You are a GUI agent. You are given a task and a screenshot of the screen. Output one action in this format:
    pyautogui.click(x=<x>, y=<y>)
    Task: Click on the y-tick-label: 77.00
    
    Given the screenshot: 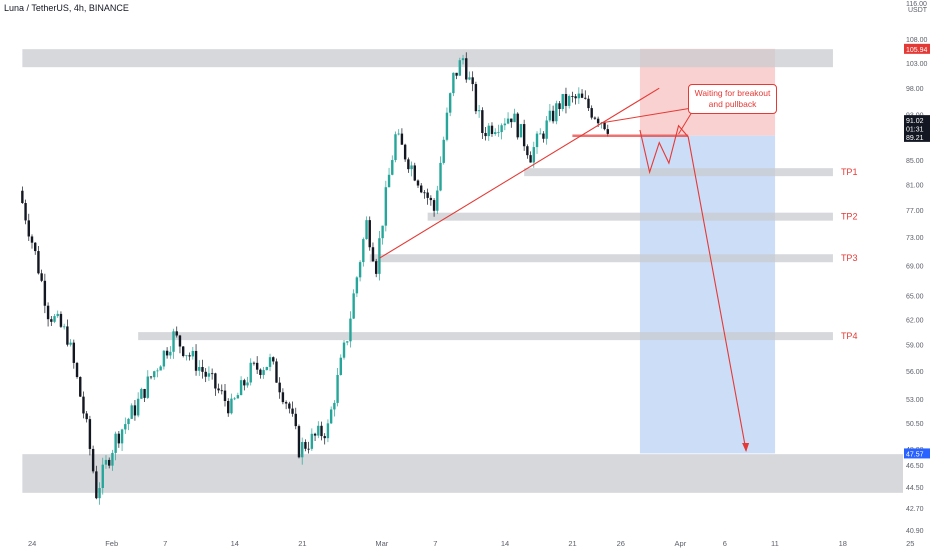 What is the action you would take?
    pyautogui.click(x=915, y=211)
    